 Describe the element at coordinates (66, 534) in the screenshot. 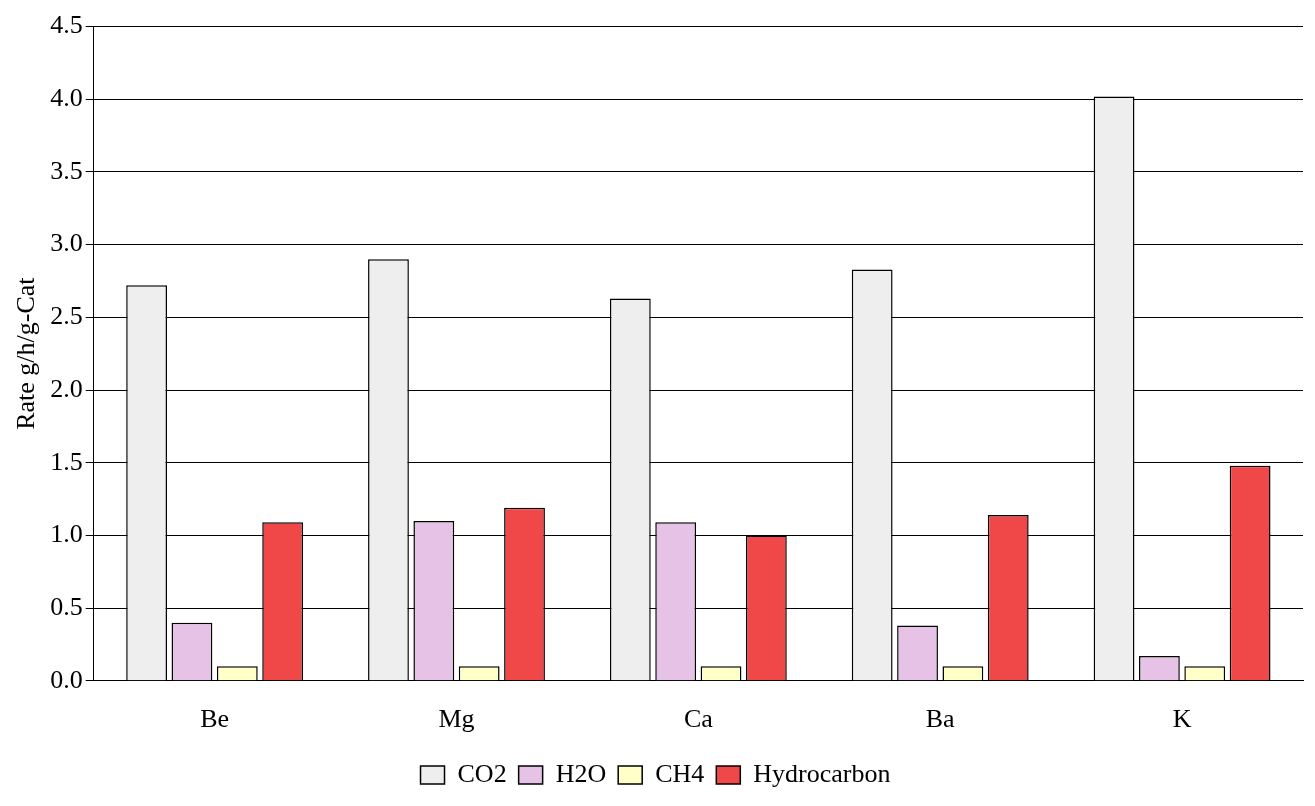

I see `y-tick-label: 1.0` at that location.